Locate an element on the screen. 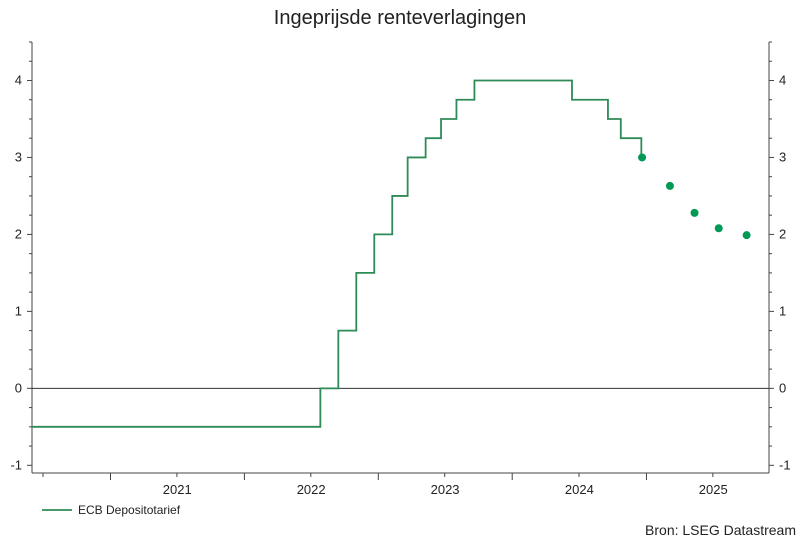 The image size is (800, 540). x-tick-label: 2021 is located at coordinates (177, 489).